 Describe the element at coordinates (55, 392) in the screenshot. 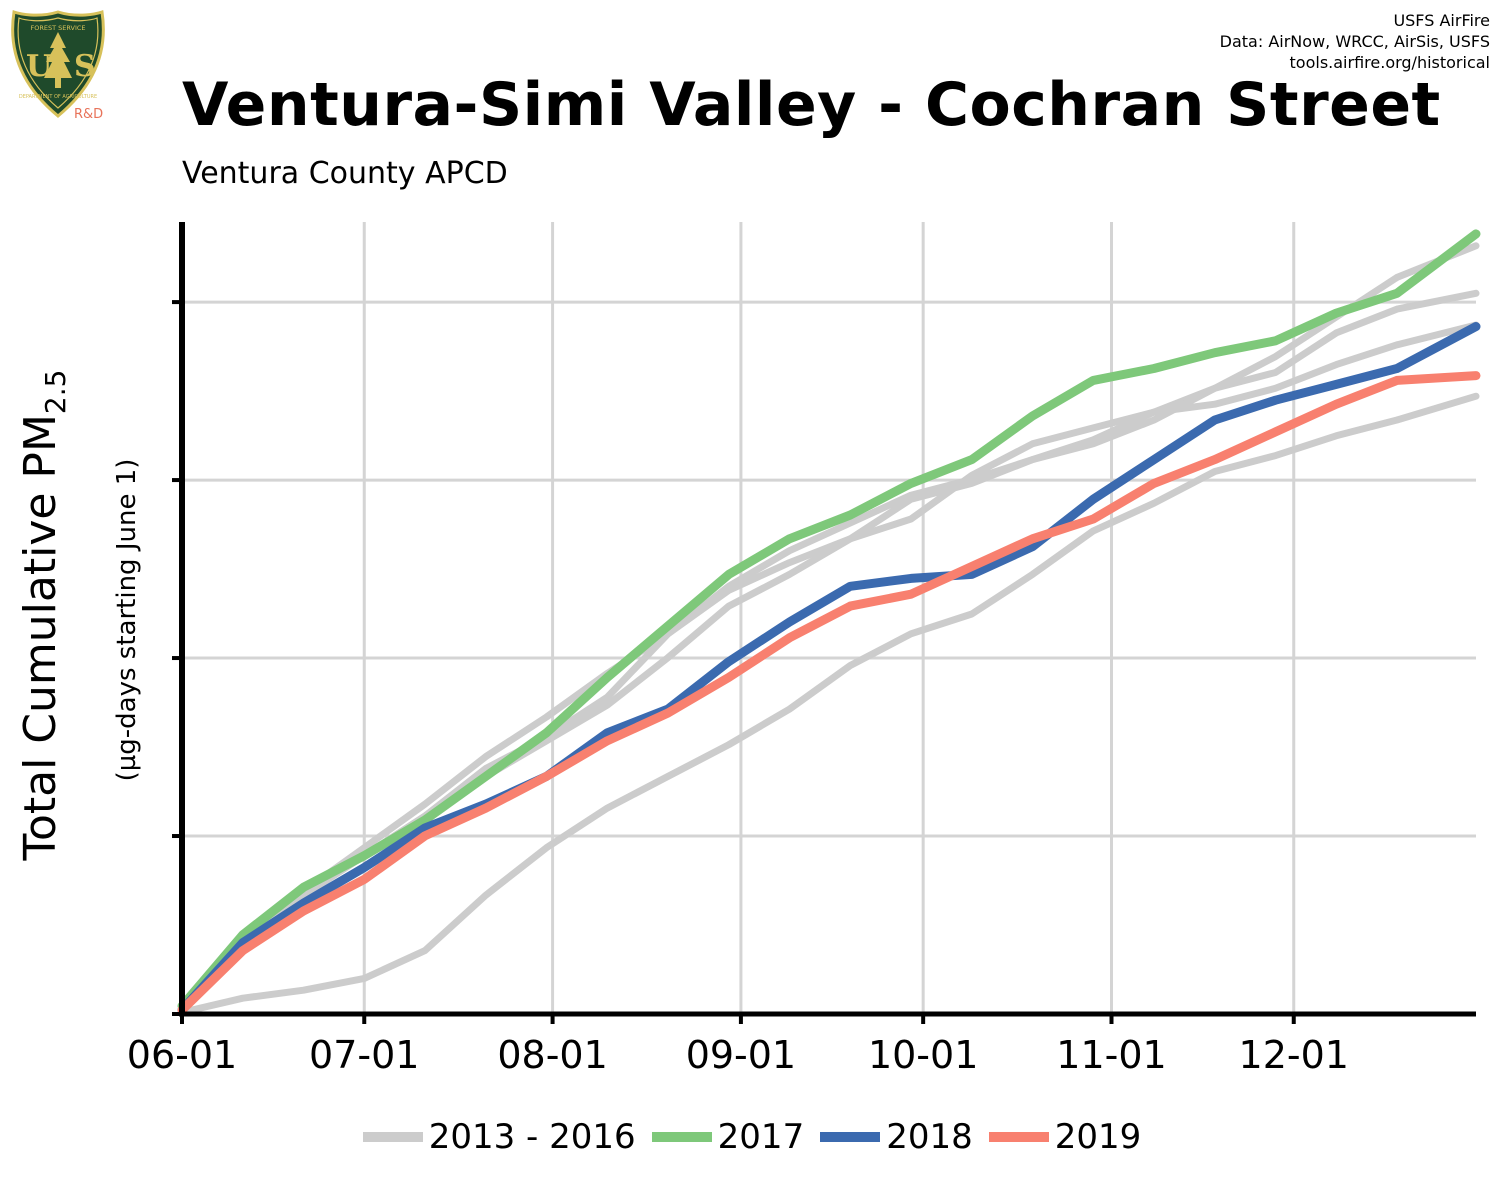

I see `y-axis-label-sub: 2.5` at that location.